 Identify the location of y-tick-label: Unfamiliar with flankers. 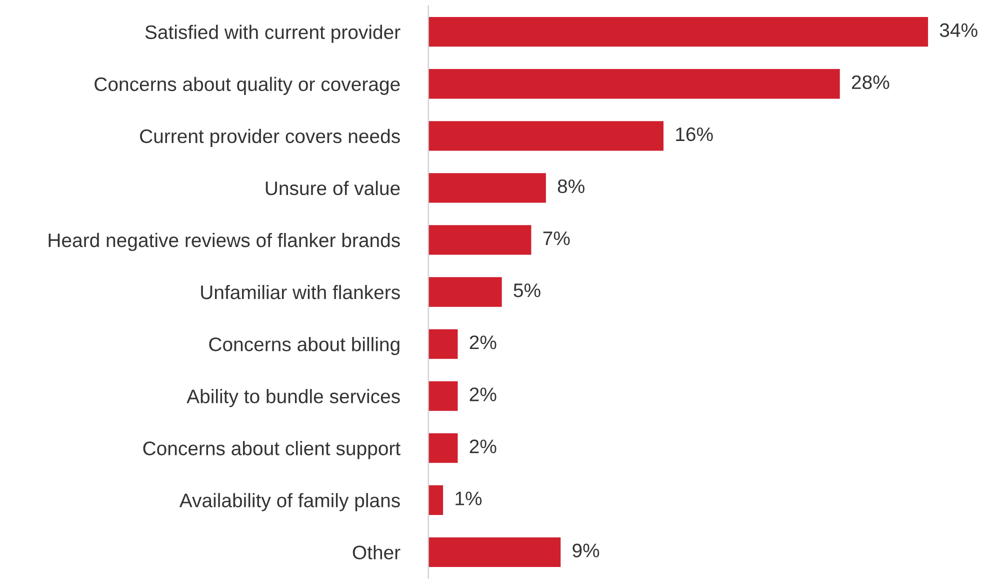
(300, 292).